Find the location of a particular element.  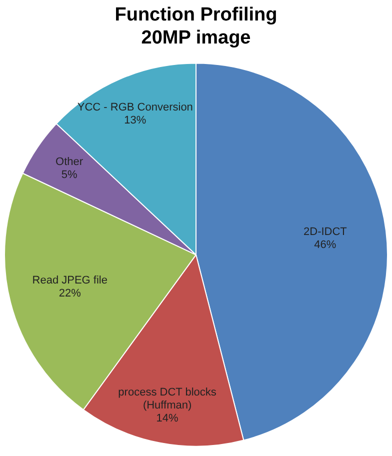

data-label: 46% is located at coordinates (325, 245).